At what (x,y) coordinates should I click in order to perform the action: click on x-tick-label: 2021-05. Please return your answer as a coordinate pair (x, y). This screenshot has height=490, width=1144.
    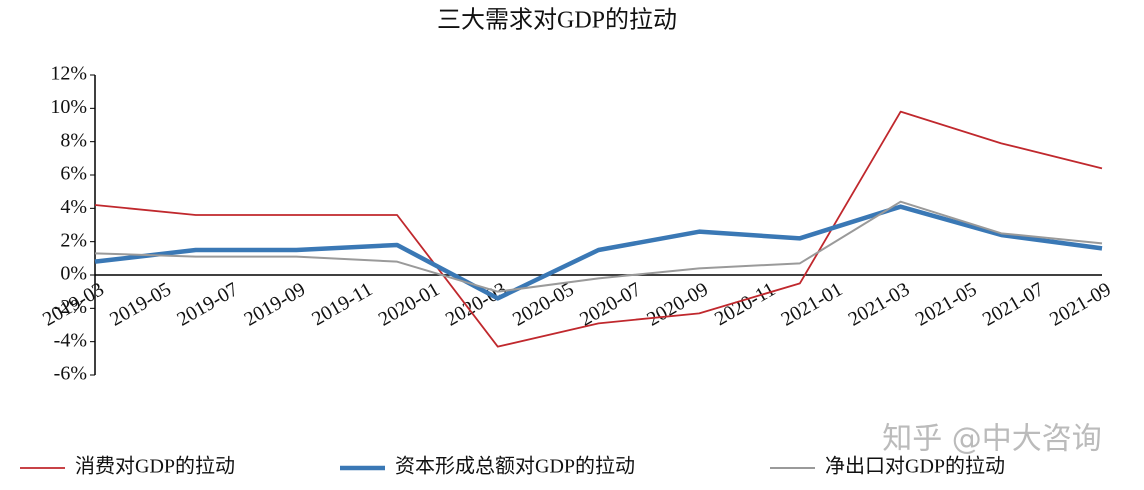
    Looking at the image, I should click on (946, 304).